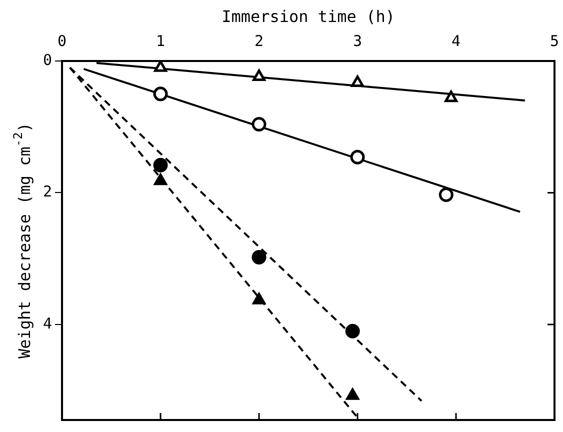  I want to click on y-tick-label: 4, so click(47, 323).